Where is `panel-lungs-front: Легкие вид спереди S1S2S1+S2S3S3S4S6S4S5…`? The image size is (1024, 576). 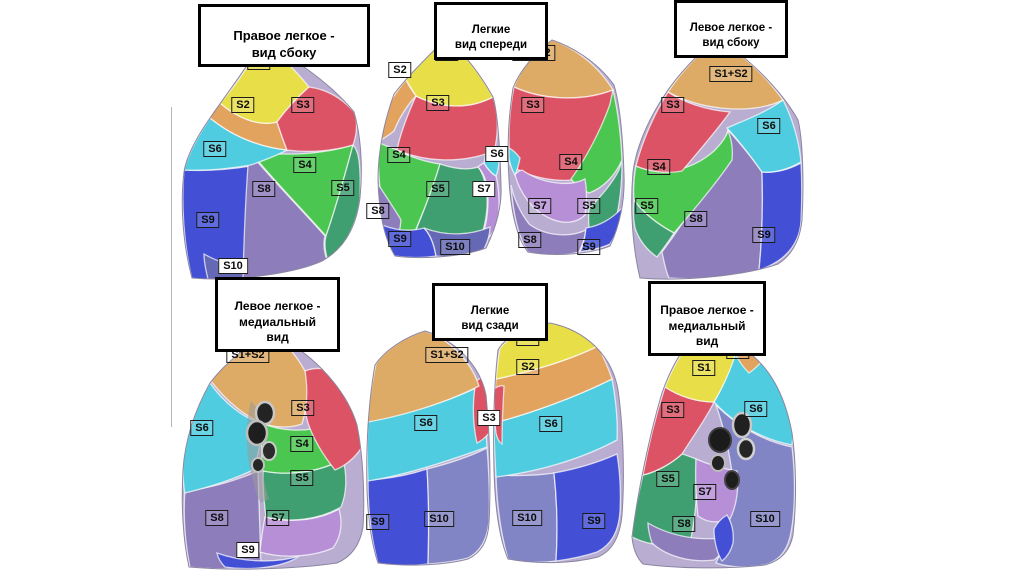 panel-lungs-front: Легкие вид спереди S1S2S1+S2S3S3S4S6S4S5… is located at coordinates (495, 142).